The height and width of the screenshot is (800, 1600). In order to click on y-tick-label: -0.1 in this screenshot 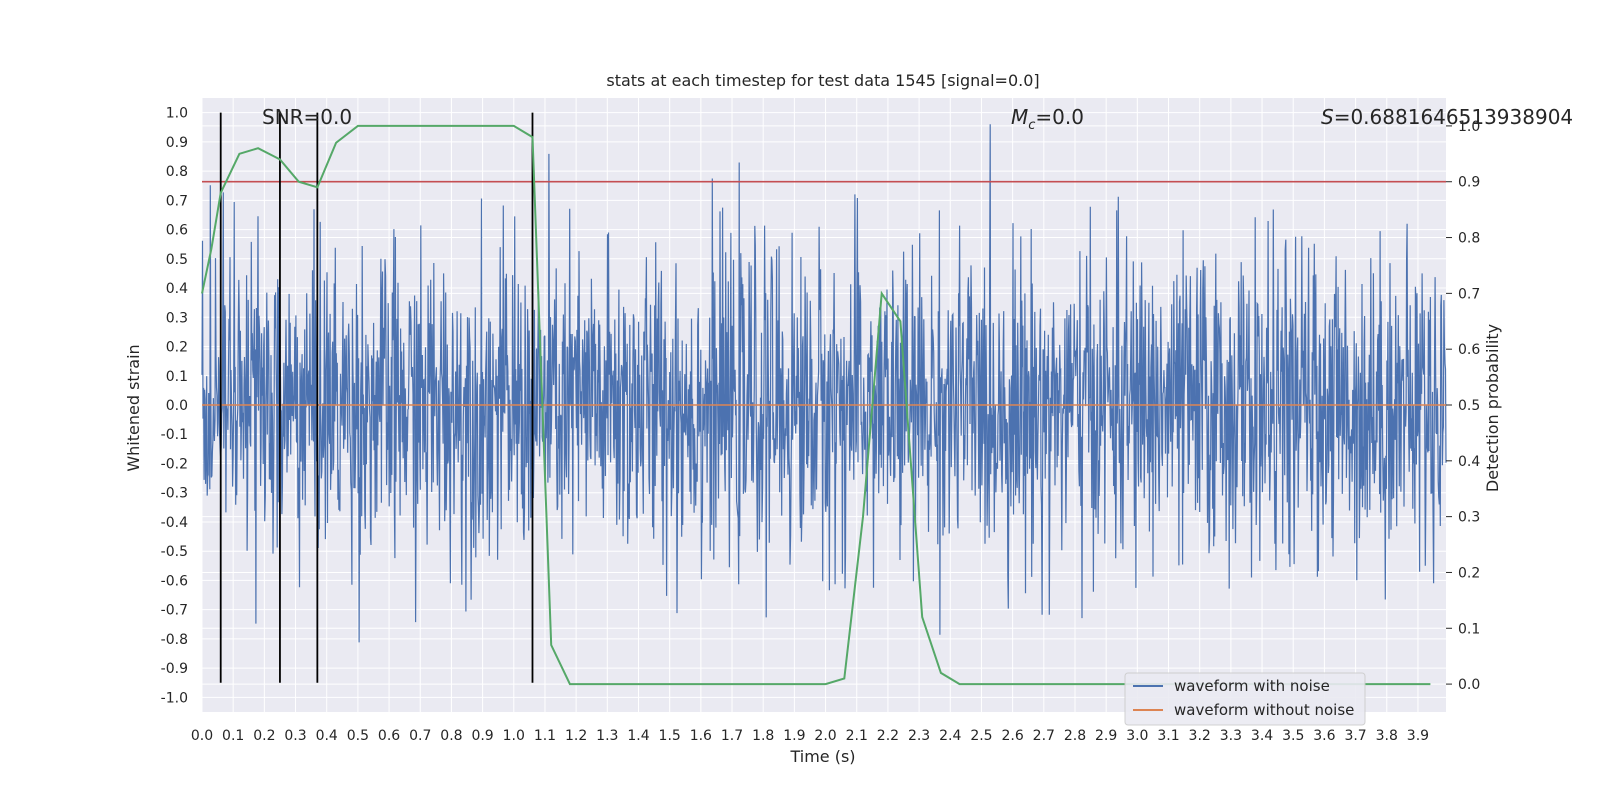, I will do `click(174, 435)`.